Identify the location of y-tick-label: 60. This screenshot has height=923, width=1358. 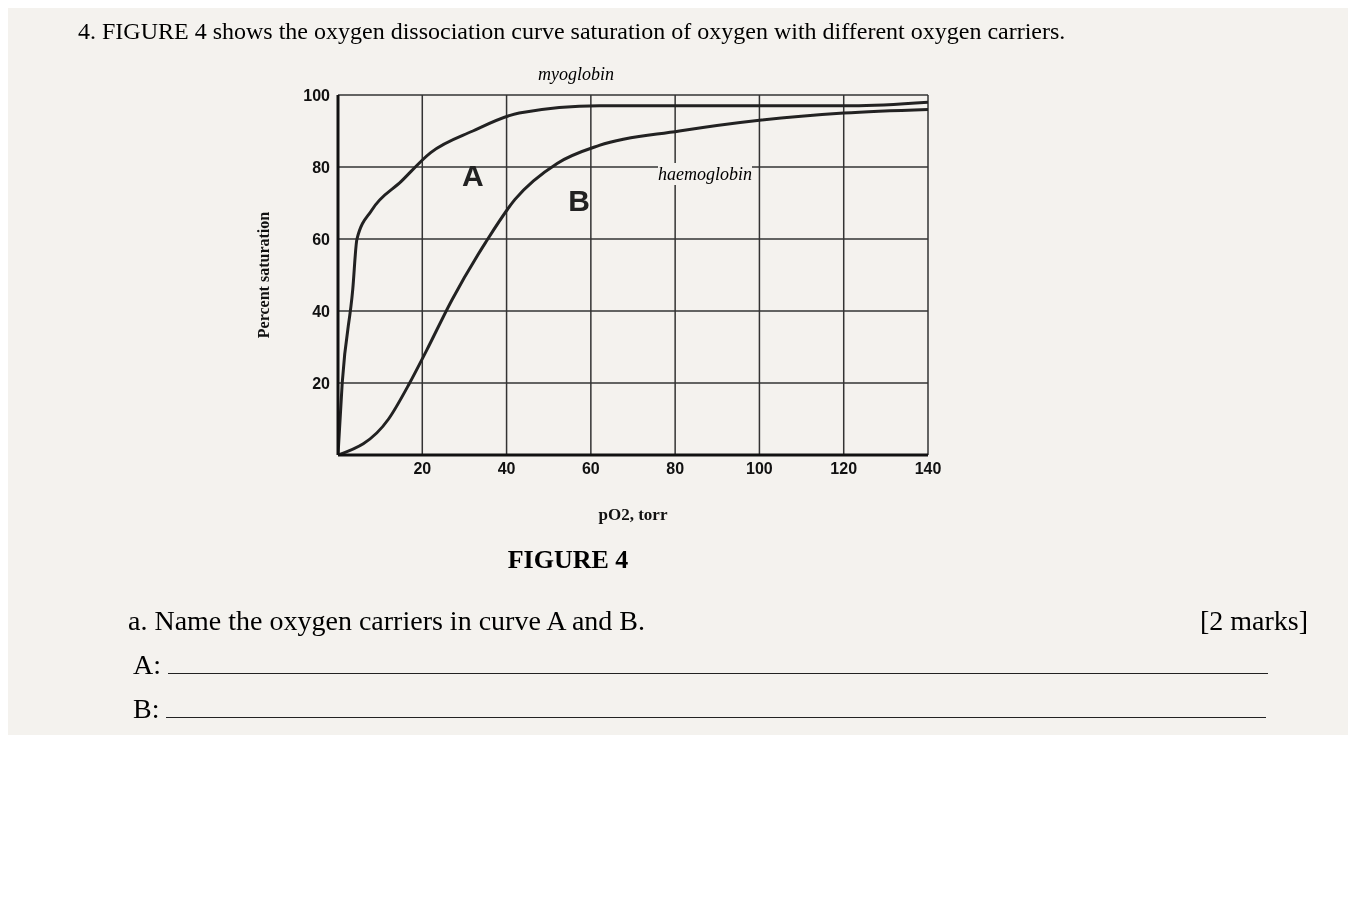
(321, 239).